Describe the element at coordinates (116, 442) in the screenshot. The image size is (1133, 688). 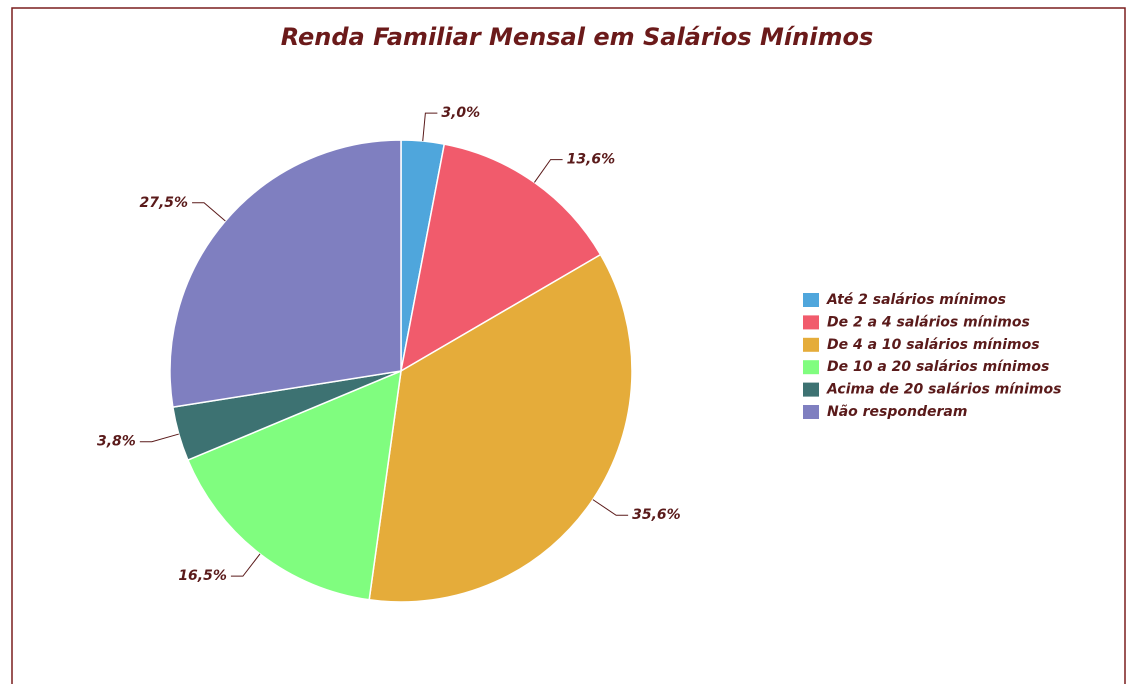
I see `data-label: 3,8%` at that location.